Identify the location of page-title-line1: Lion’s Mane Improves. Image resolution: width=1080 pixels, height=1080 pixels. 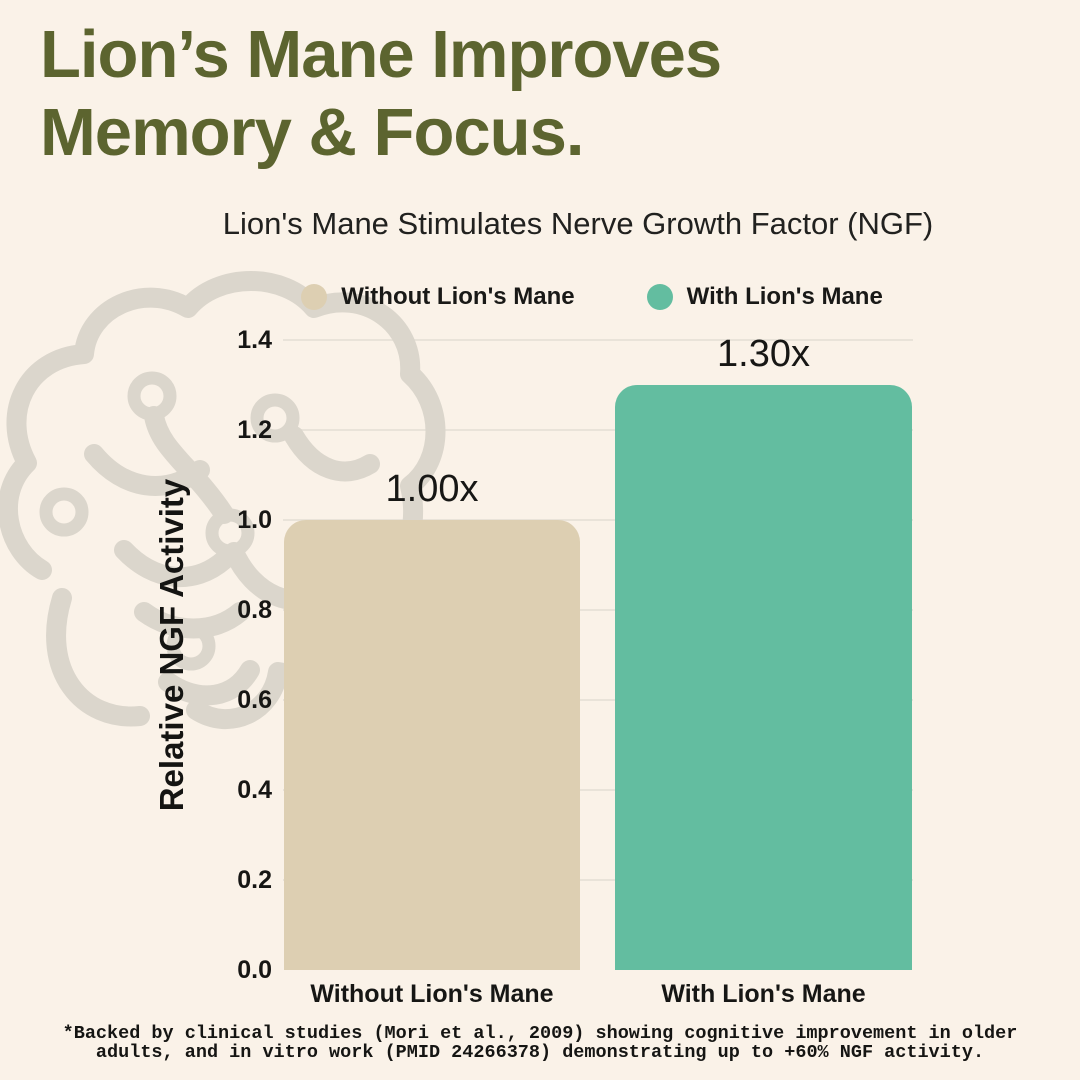
(381, 54).